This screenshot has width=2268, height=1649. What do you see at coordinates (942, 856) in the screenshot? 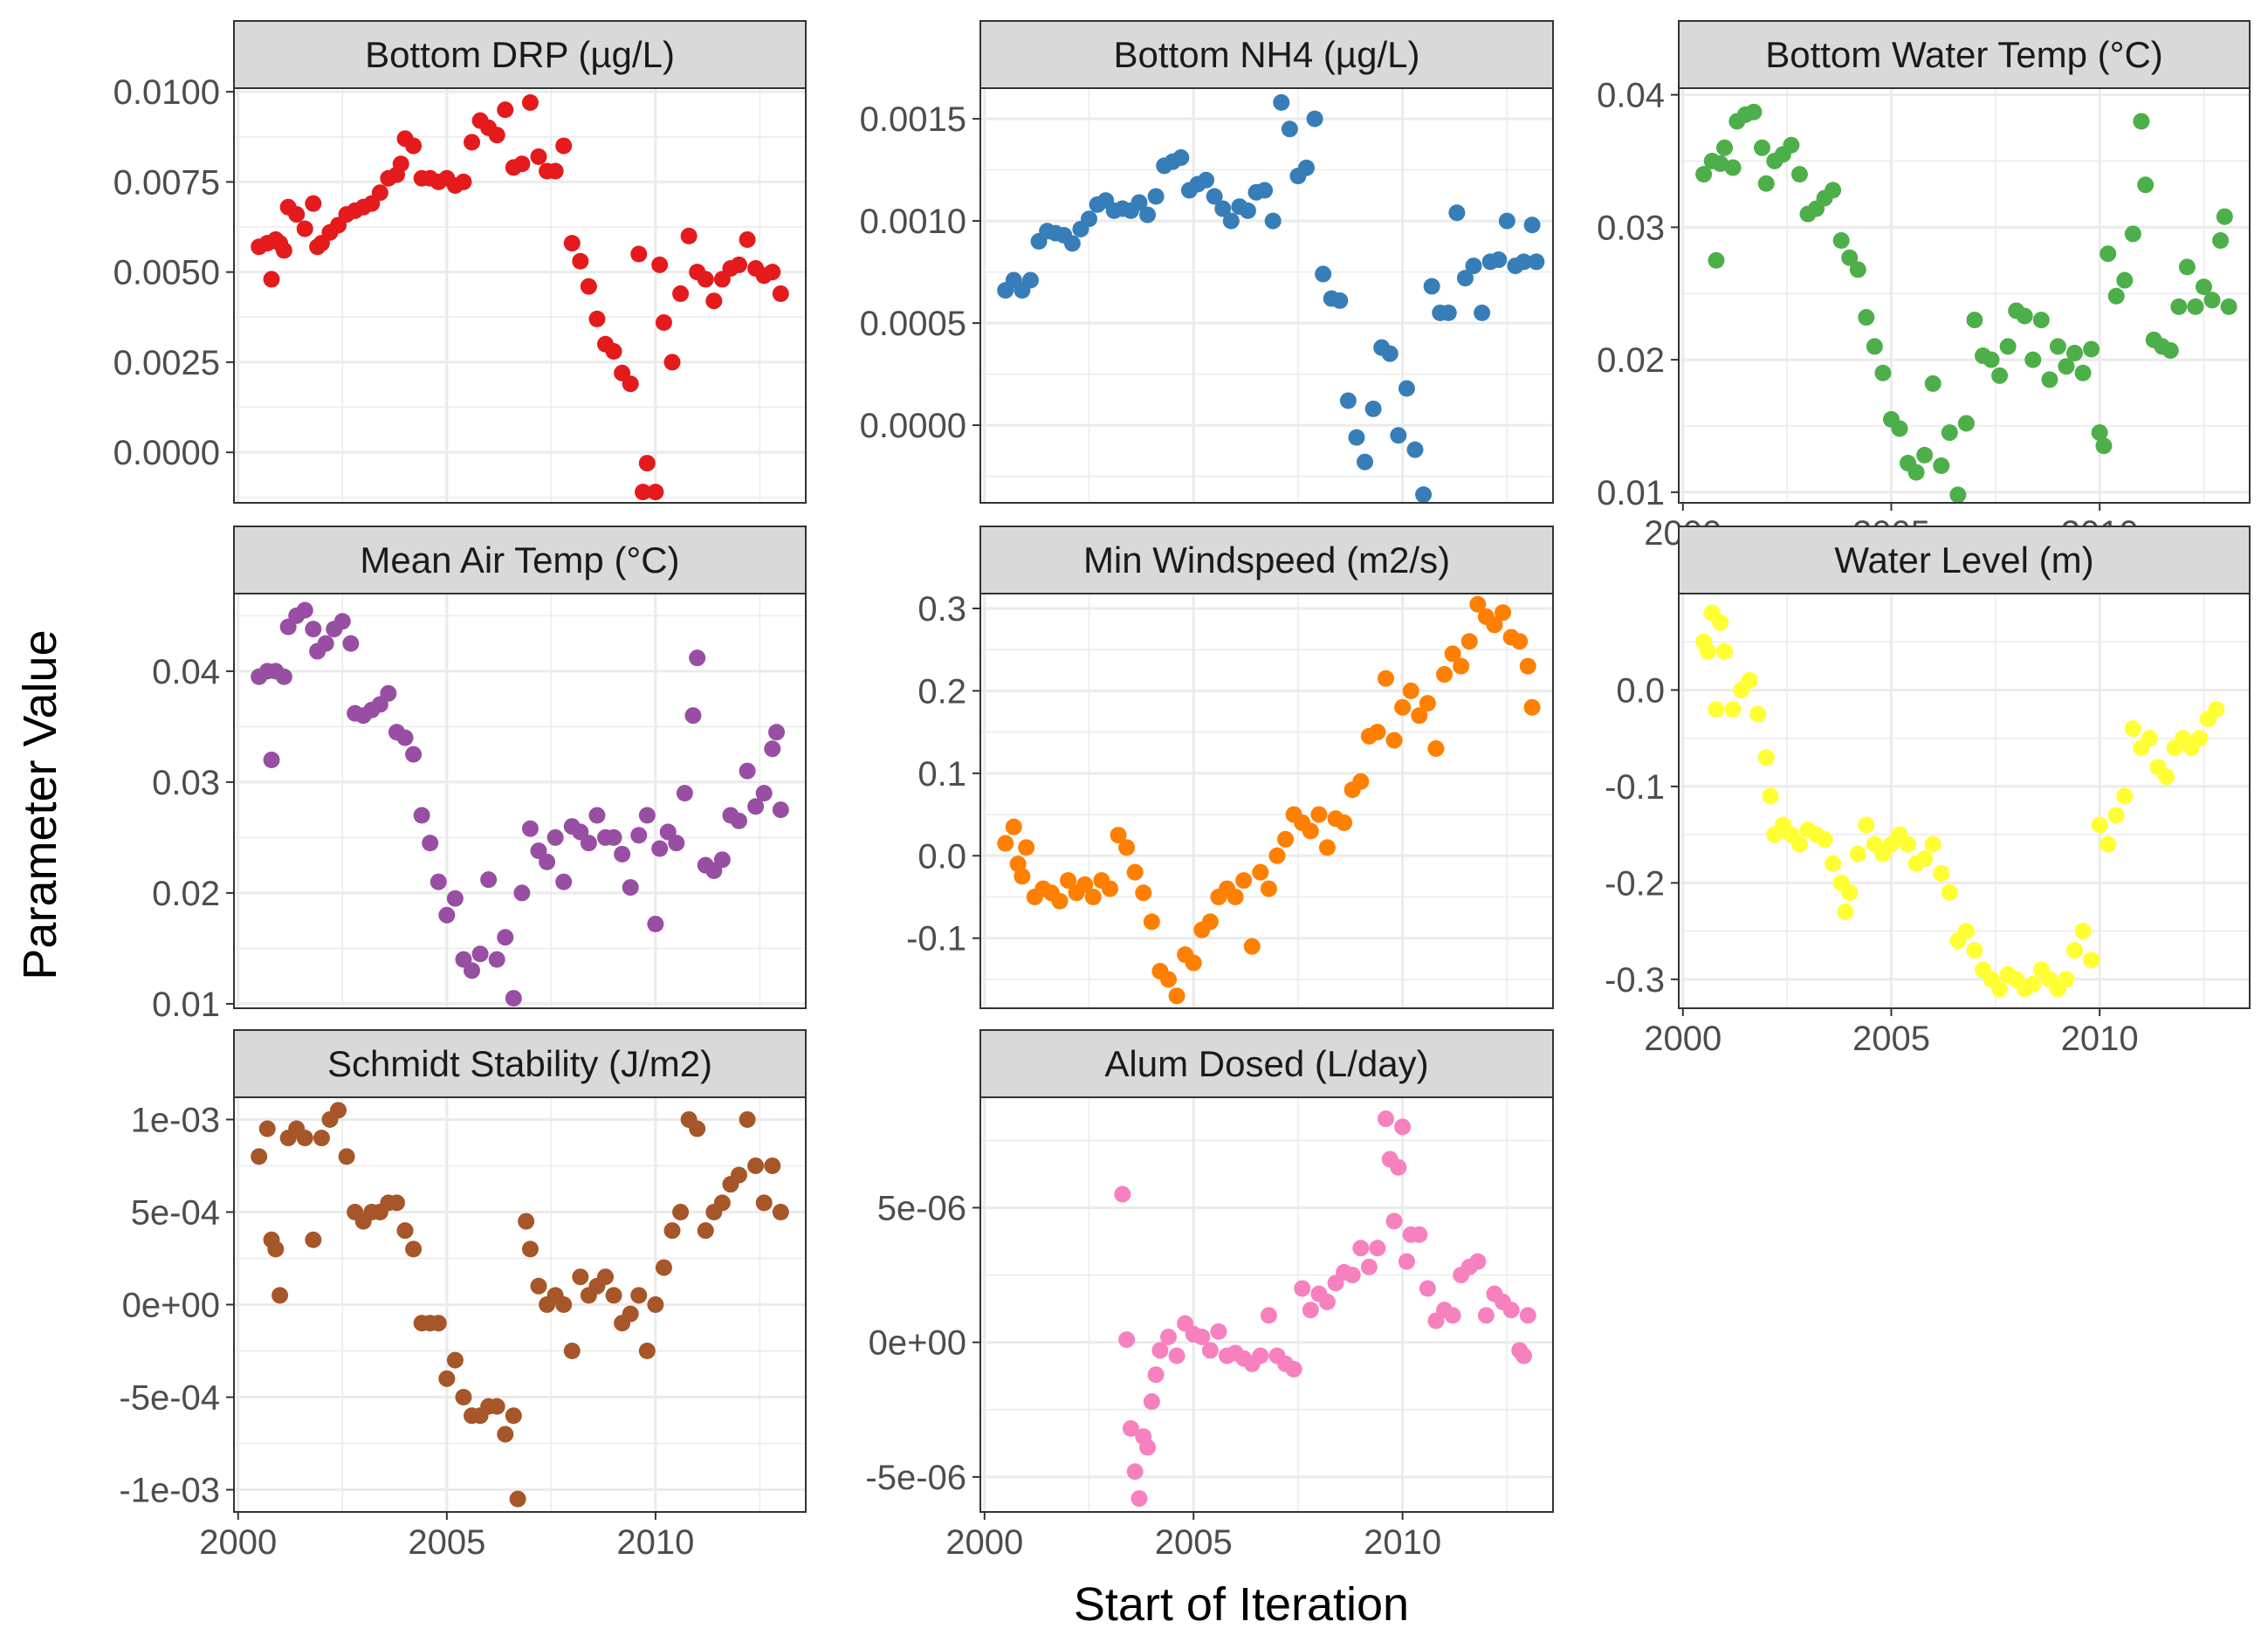
I see `y-tick-label: 0.0` at bounding box center [942, 856].